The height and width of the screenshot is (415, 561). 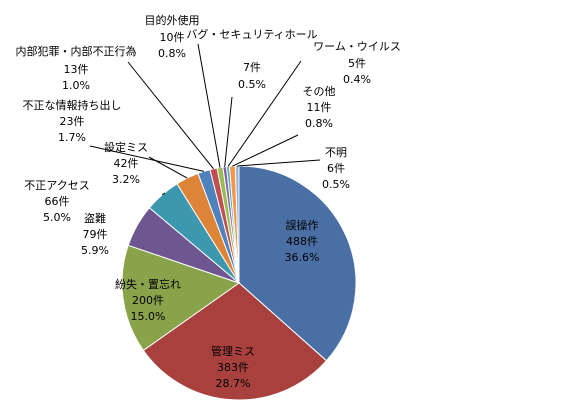 What do you see at coordinates (233, 383) in the screenshot?
I see `slice-label-percent: 28.7%` at bounding box center [233, 383].